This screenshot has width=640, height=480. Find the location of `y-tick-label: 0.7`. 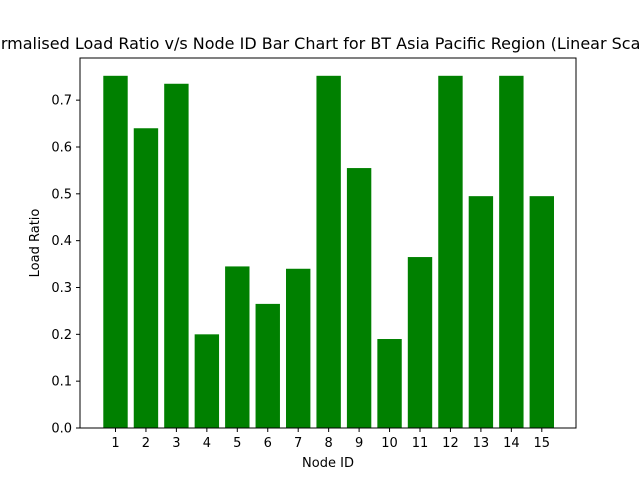

y-tick-label: 0.7 is located at coordinates (61, 101).